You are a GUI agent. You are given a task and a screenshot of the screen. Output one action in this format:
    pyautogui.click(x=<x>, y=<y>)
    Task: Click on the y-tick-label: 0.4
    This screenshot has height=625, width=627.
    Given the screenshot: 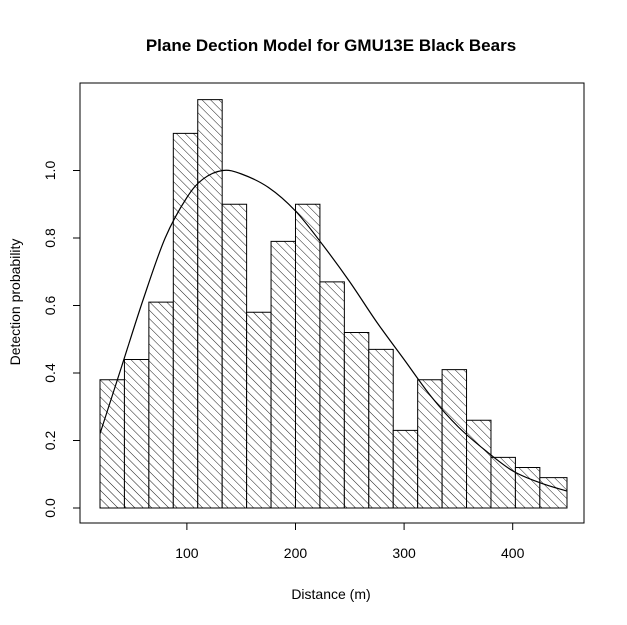 What is the action you would take?
    pyautogui.click(x=50, y=373)
    